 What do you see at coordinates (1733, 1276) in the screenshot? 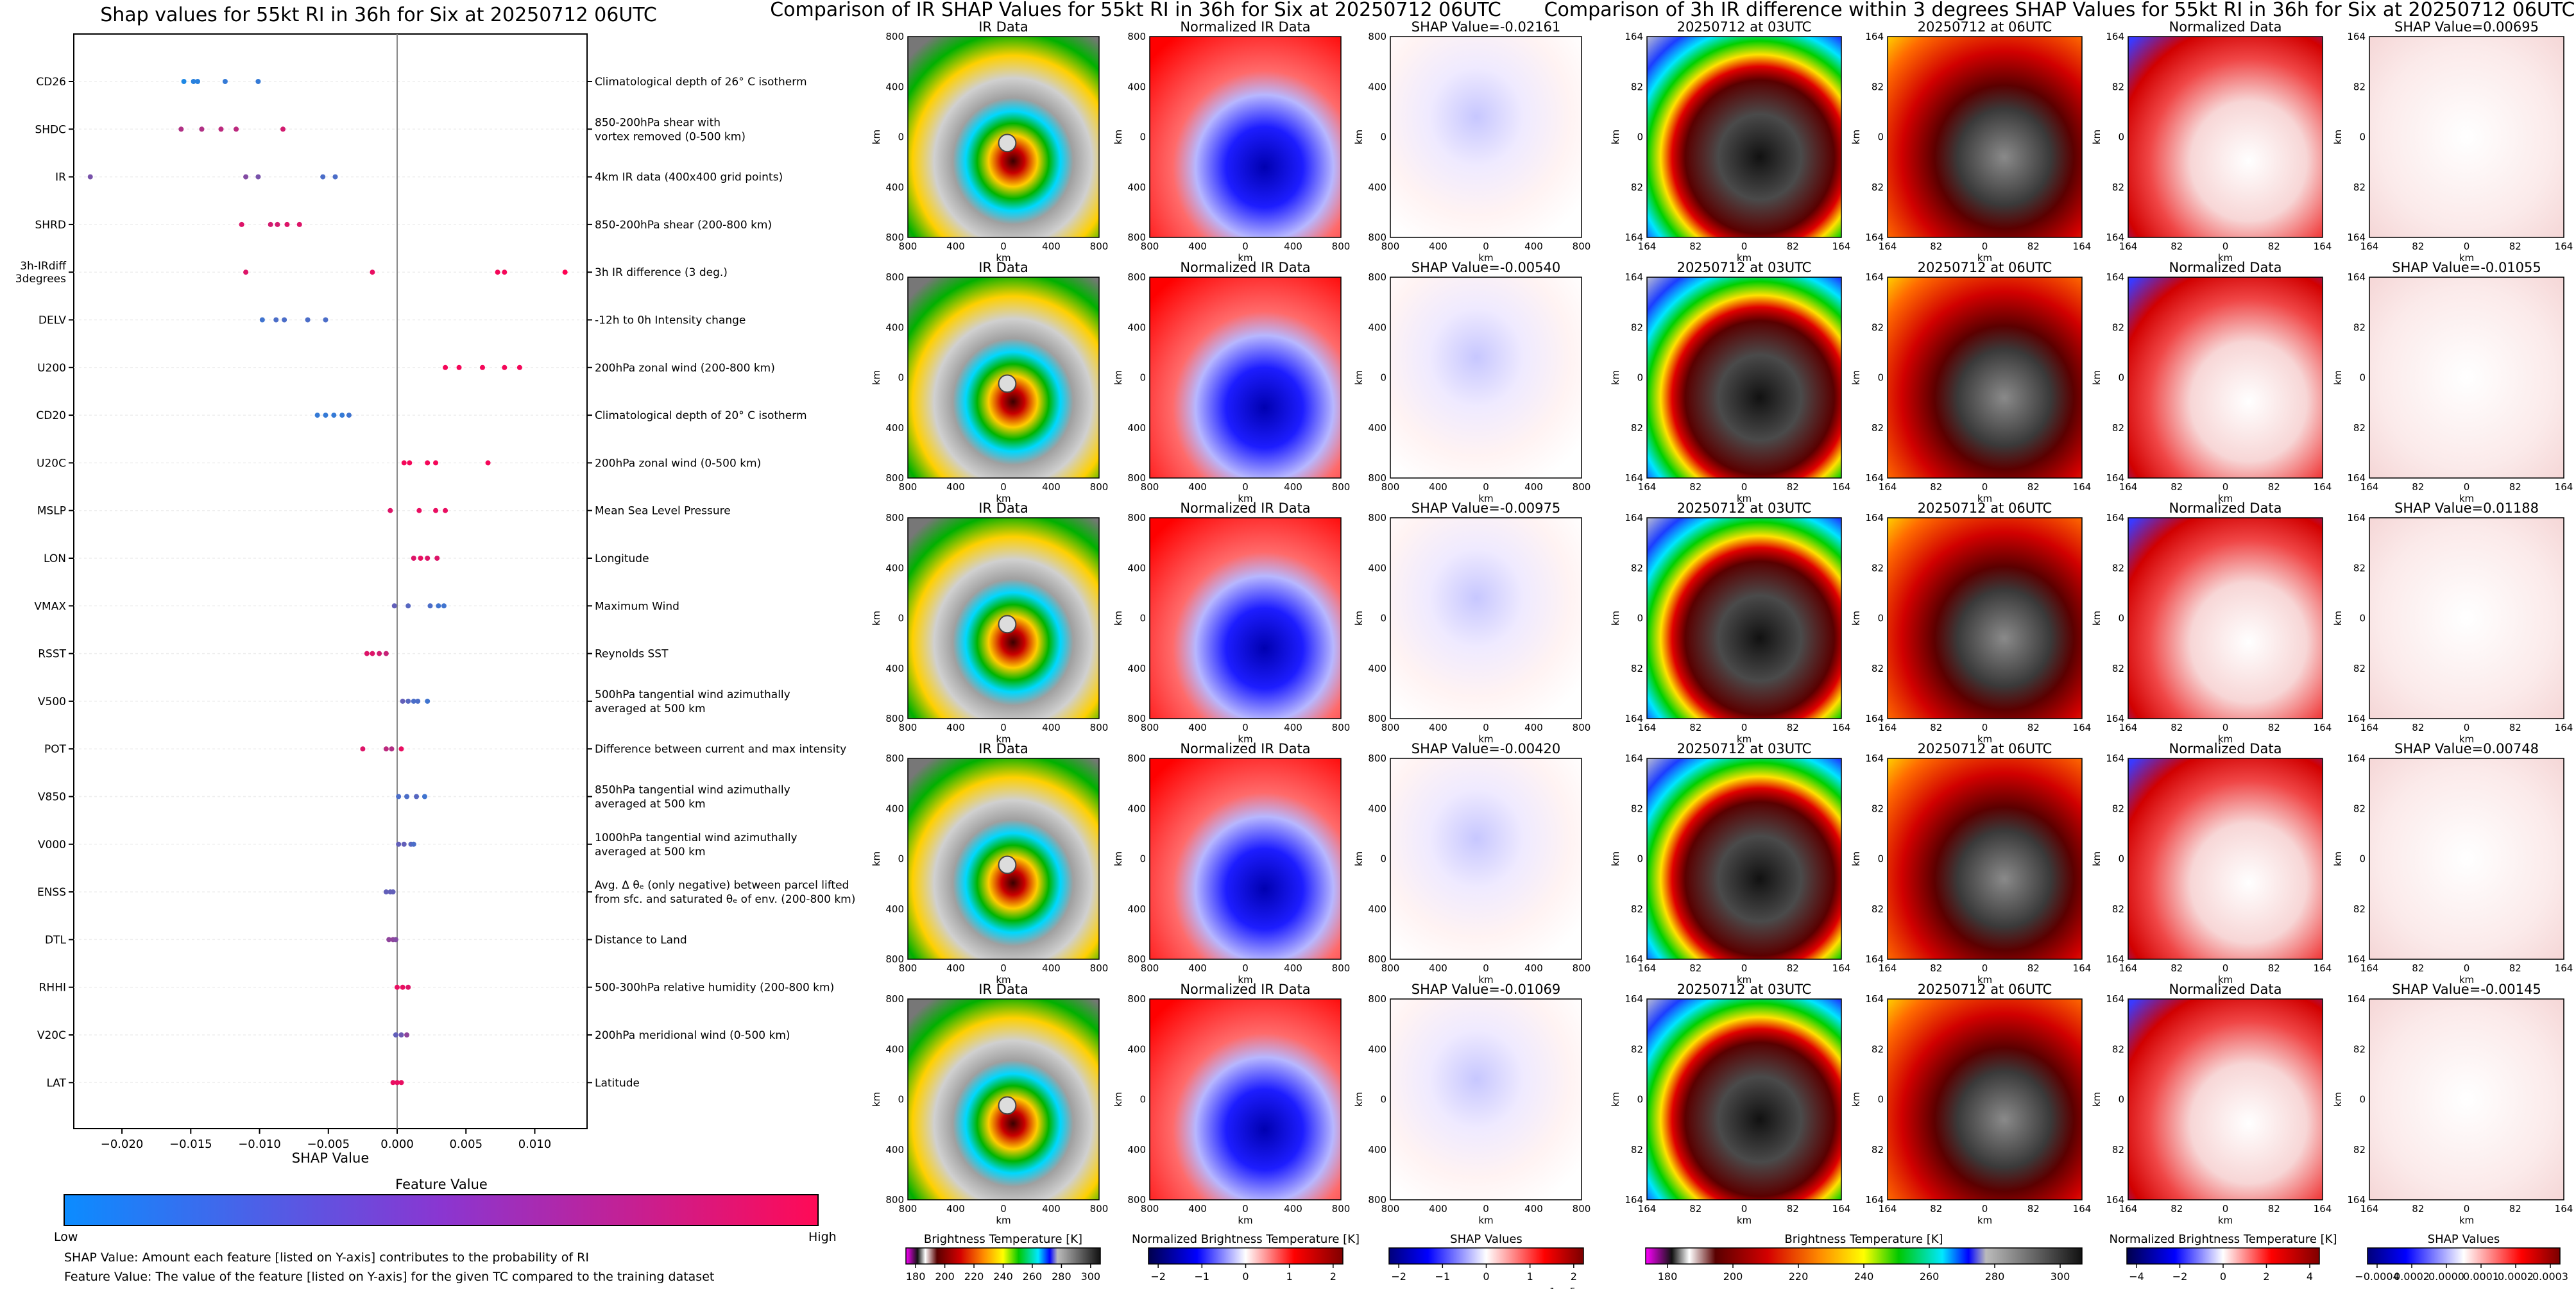
I see `colorbar-tick-label: 200` at bounding box center [1733, 1276].